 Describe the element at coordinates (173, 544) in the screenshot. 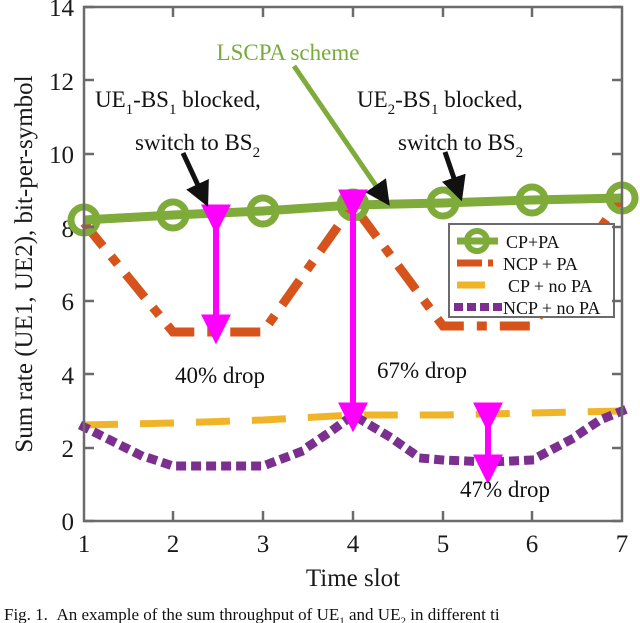

I see `x-tick-2: 2` at that location.